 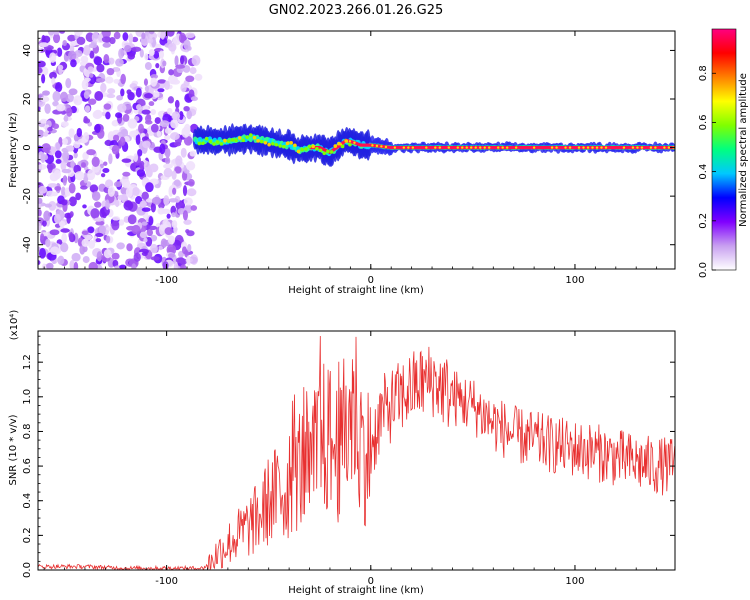 I want to click on colorbar-frame, so click(x=724, y=149).